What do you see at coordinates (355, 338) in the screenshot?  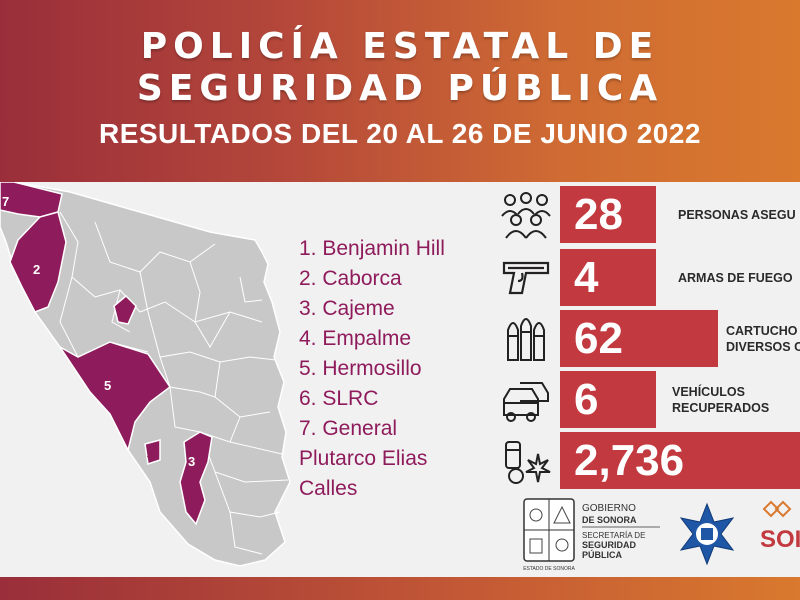 I see `legend-item: 4. Empalme` at bounding box center [355, 338].